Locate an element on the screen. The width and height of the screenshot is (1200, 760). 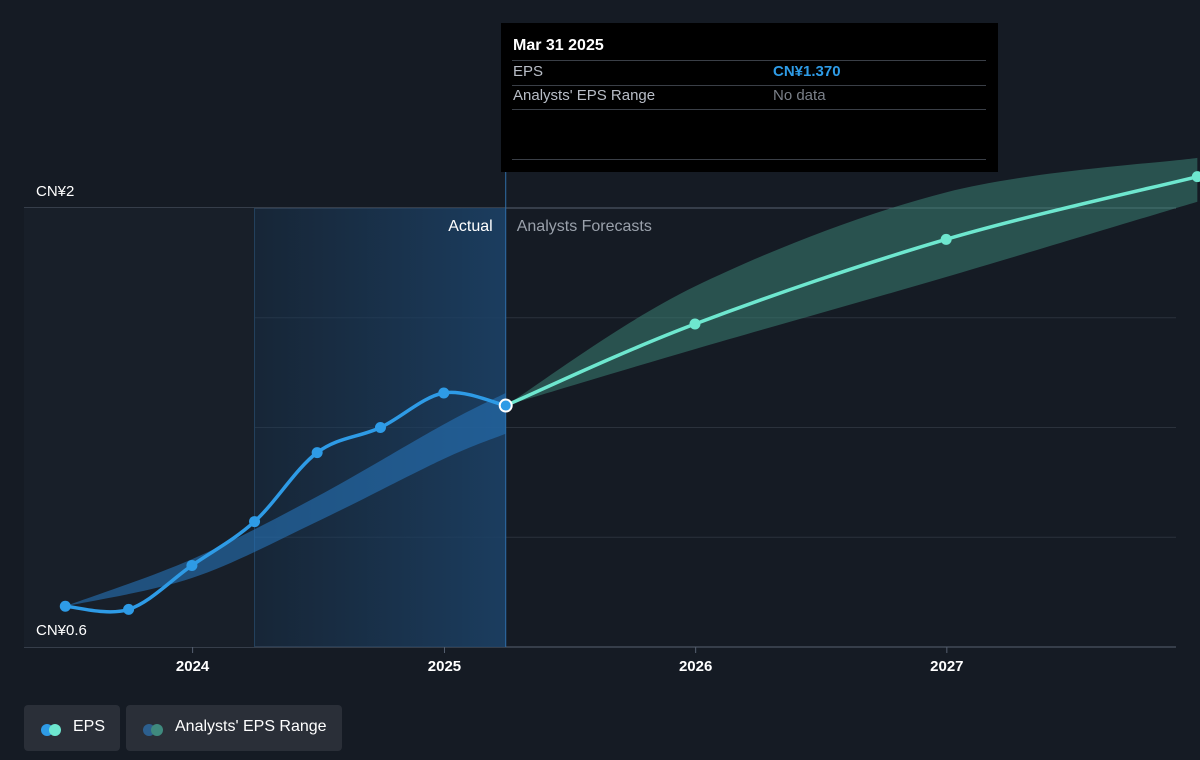
tooltip-range-label: Analysts' EPS Range is located at coordinates (584, 95).